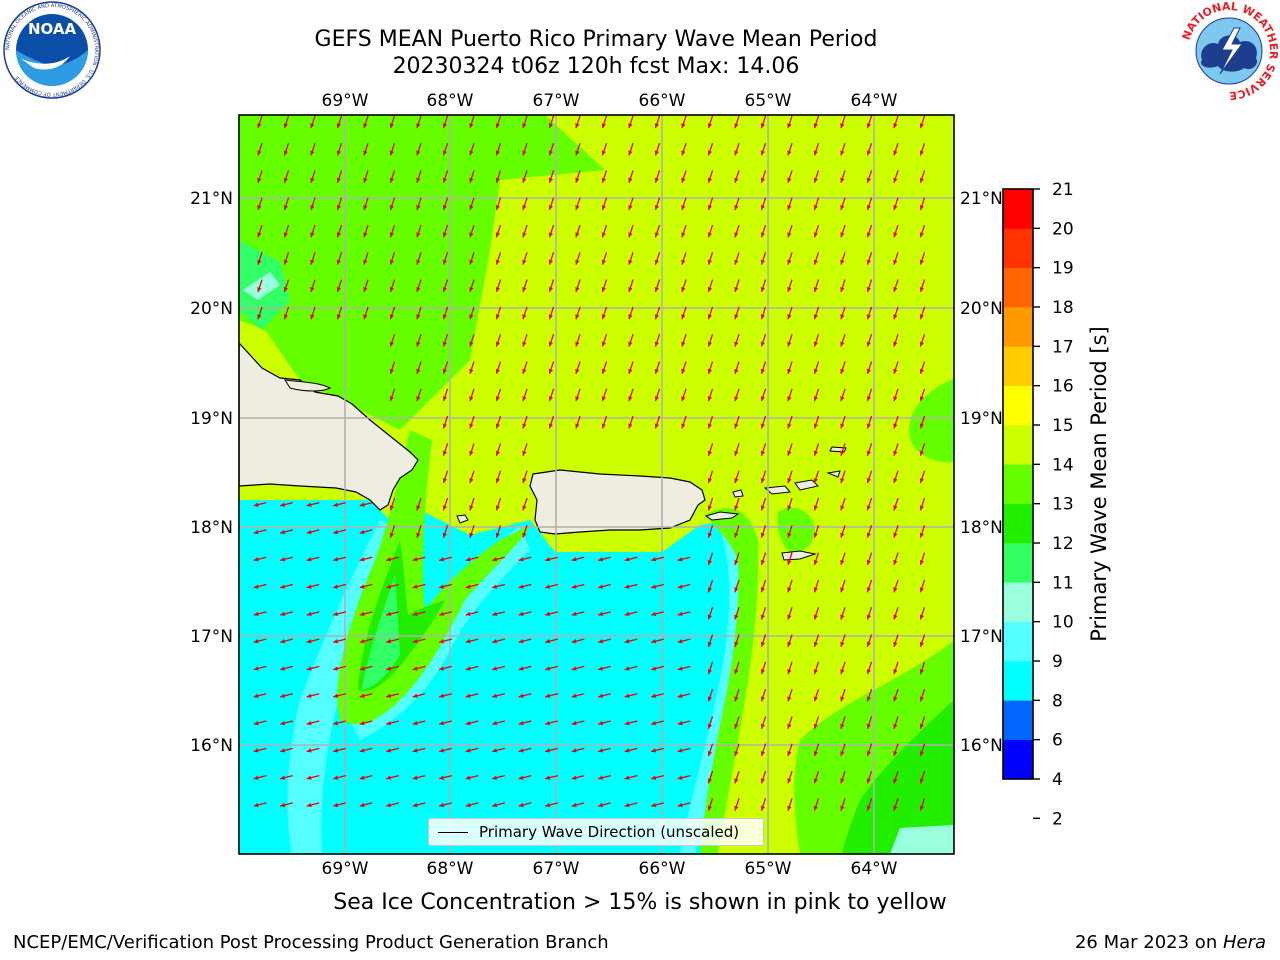 This screenshot has width=1280, height=960. Describe the element at coordinates (796, 530) in the screenshot. I see `period-field-13s-virgin-islands` at that location.